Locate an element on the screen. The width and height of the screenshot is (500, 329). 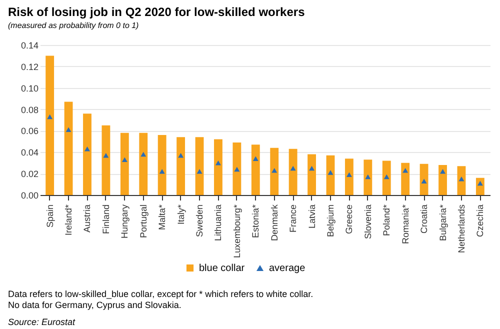
x-tick-label: Spain is located at coordinates (49, 216).